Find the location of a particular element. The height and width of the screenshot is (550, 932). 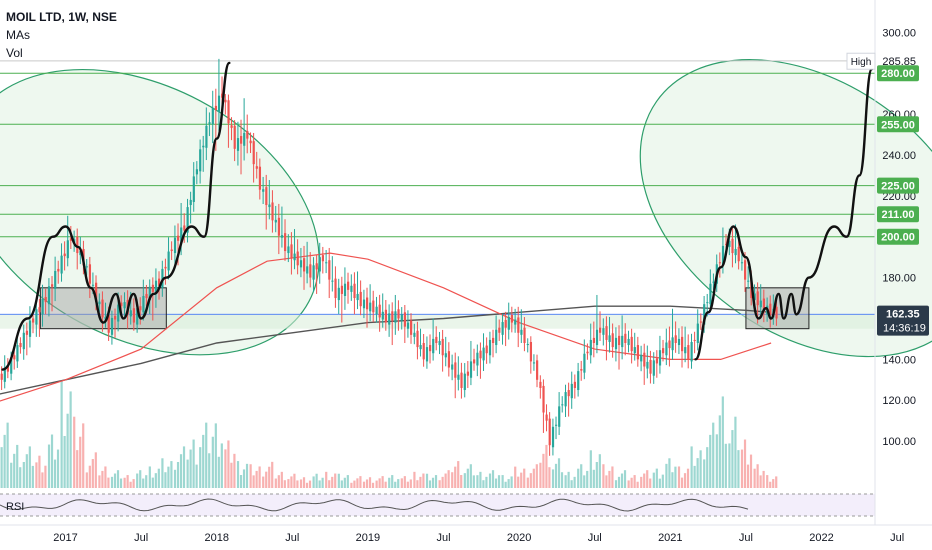

price-tick-label: 140.00 is located at coordinates (899, 360).